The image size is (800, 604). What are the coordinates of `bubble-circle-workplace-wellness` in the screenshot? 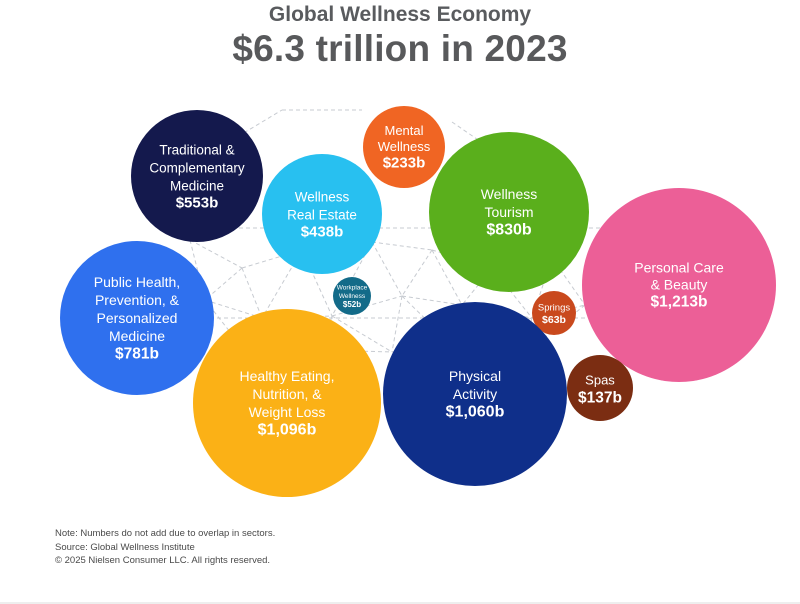 It's located at (352, 296).